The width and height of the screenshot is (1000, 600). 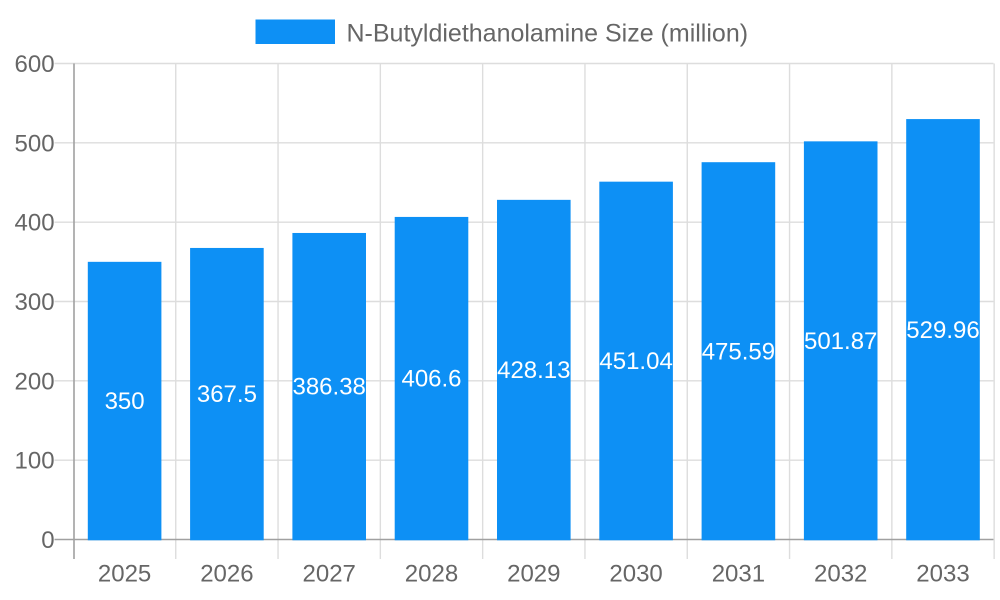 I want to click on svg-text: 2028, so click(x=431, y=574).